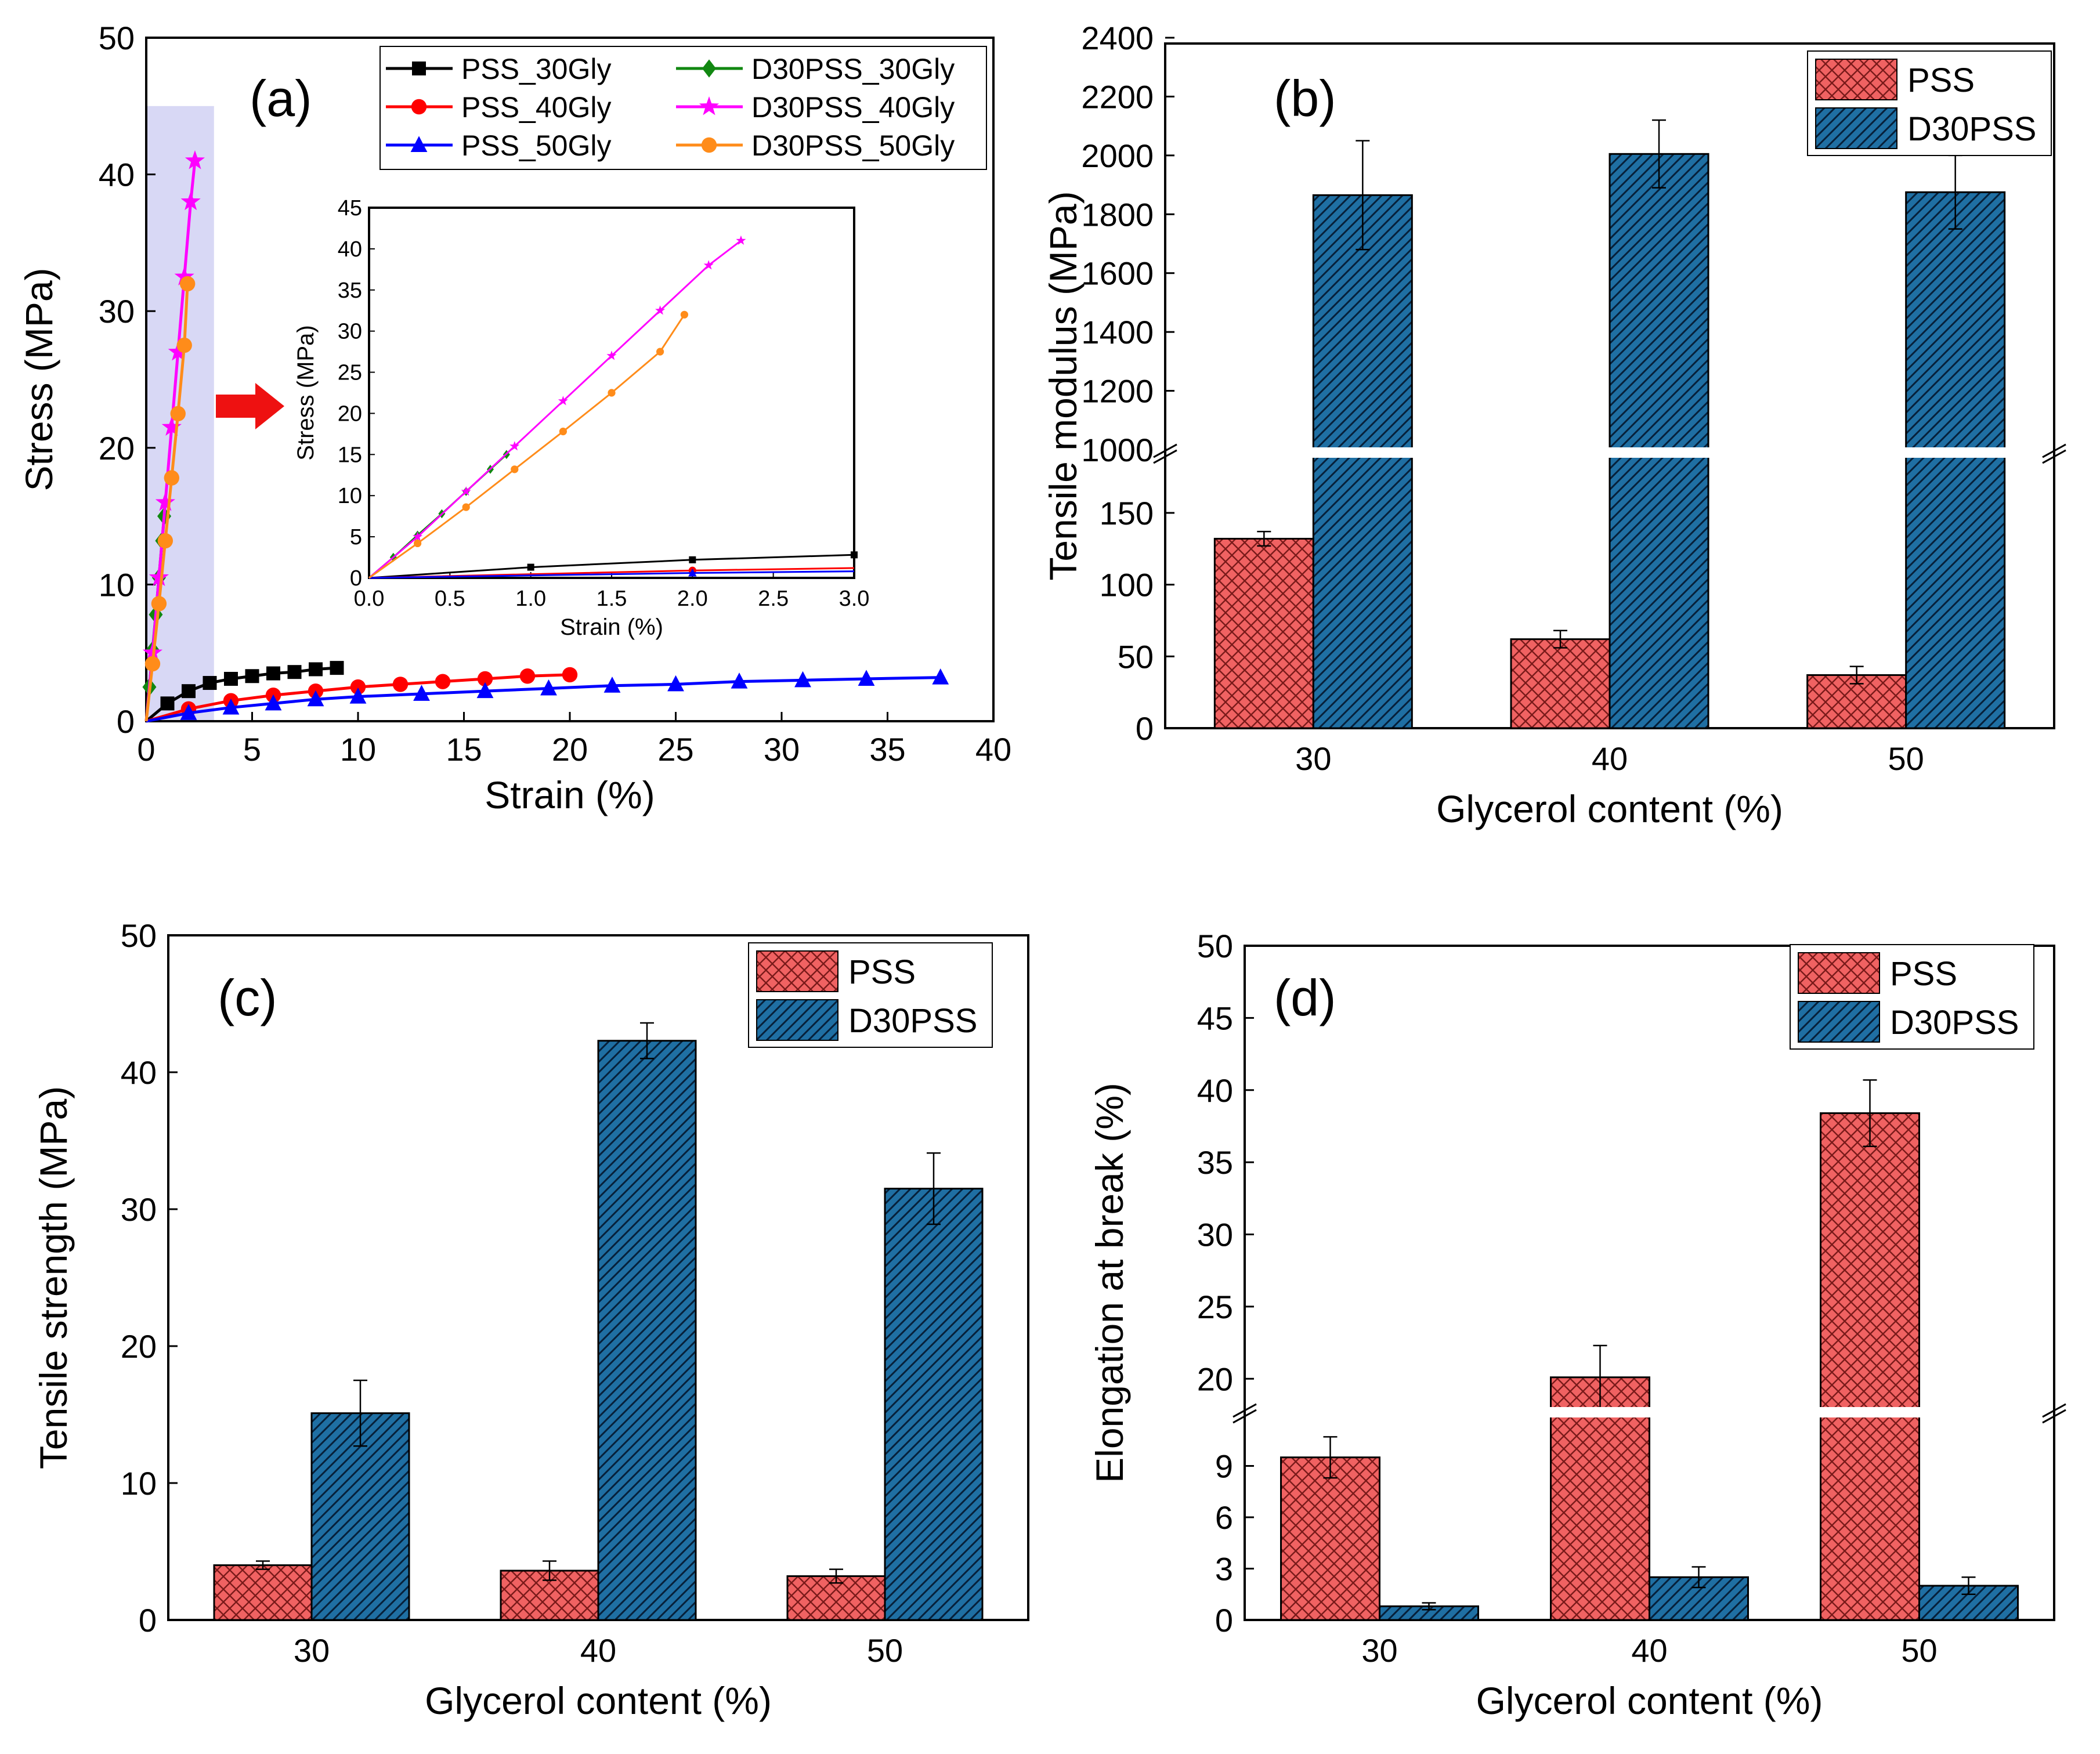  I want to click on y-tick-label: 10, so click(117, 584).